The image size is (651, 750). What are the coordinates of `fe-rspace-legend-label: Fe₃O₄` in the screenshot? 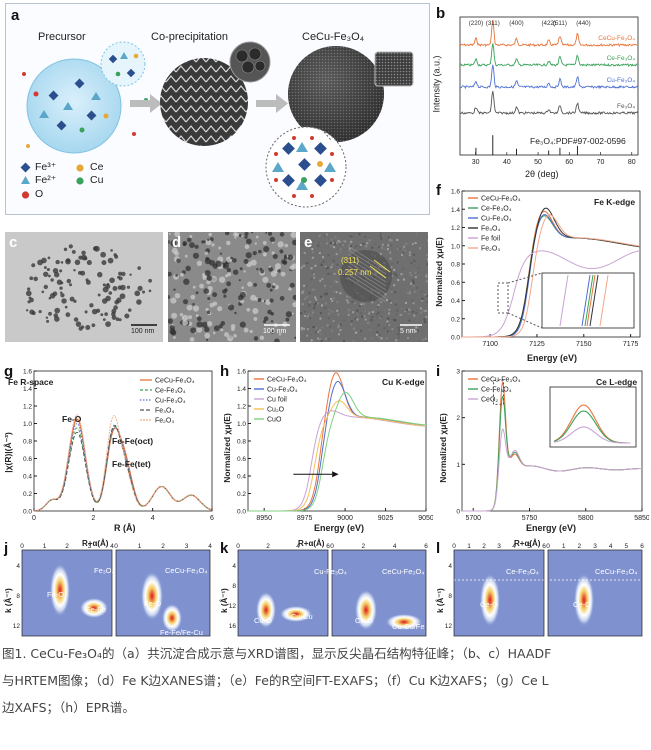 It's located at (164, 411).